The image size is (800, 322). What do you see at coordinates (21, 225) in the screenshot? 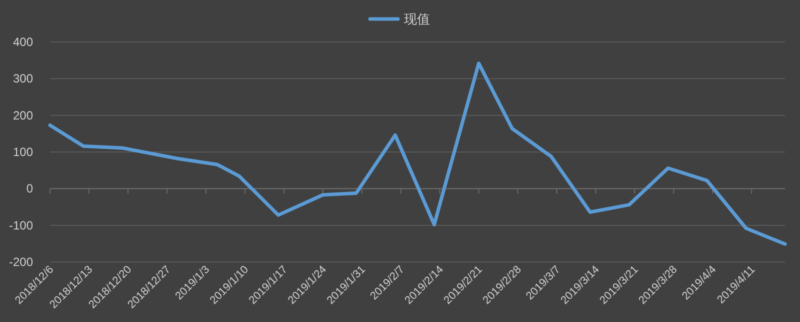
I see `y-tick-label: -100` at bounding box center [21, 225].